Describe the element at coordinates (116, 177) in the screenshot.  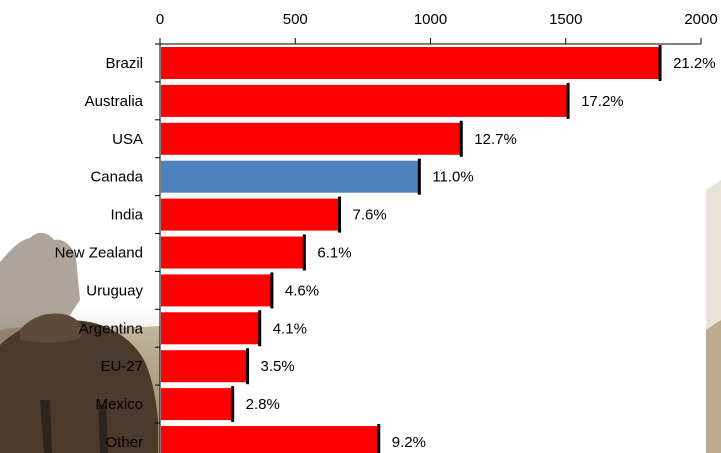
I see `category-label: Canada` at that location.